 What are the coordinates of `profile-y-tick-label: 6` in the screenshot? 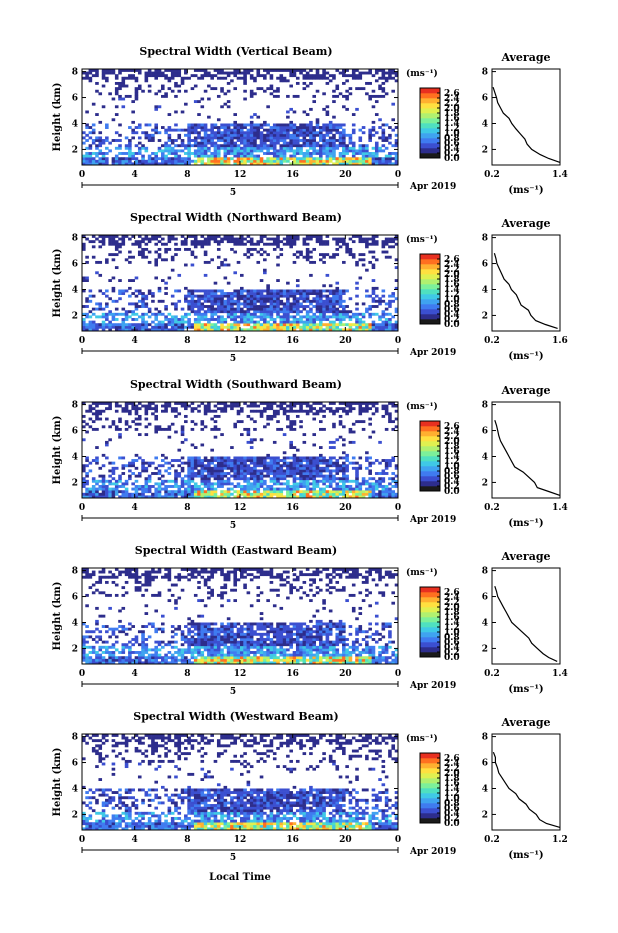 It's located at (485, 99).